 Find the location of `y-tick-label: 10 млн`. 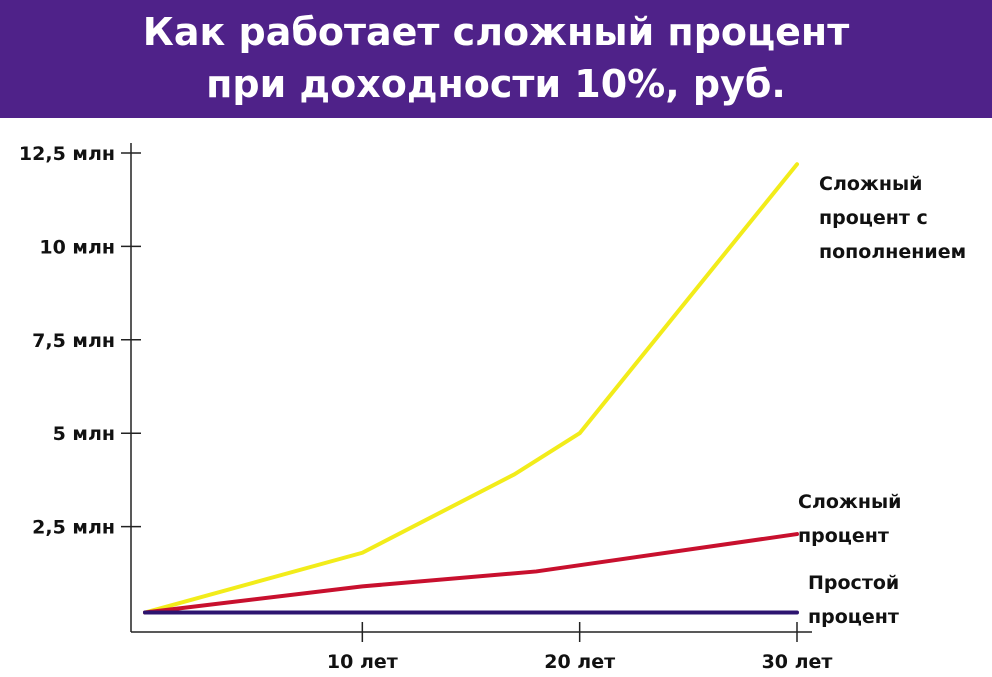

y-tick-label: 10 млн is located at coordinates (77, 247).